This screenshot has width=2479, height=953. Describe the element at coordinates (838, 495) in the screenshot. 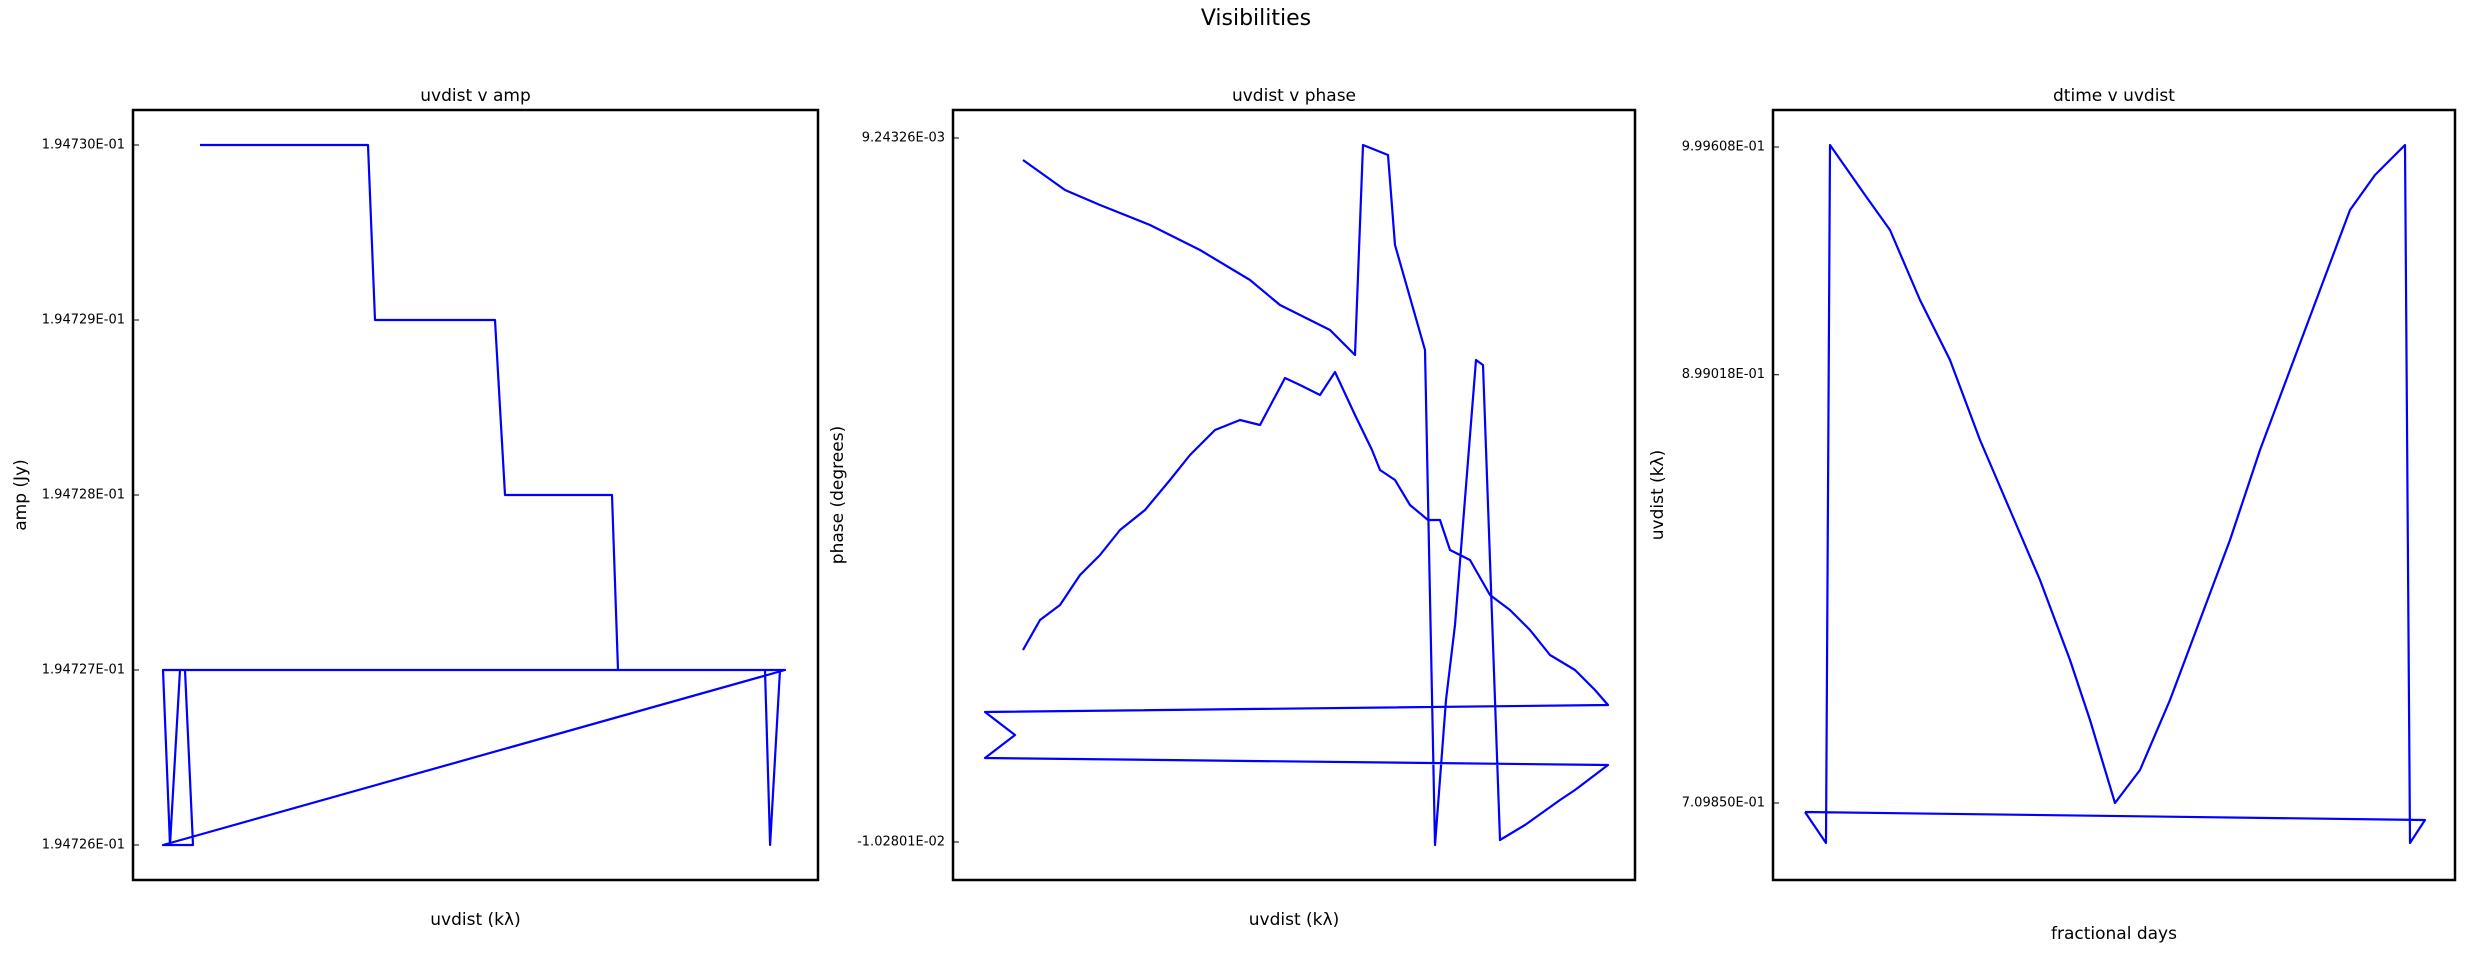

I see `y-axis-label: phase (degrees)` at that location.